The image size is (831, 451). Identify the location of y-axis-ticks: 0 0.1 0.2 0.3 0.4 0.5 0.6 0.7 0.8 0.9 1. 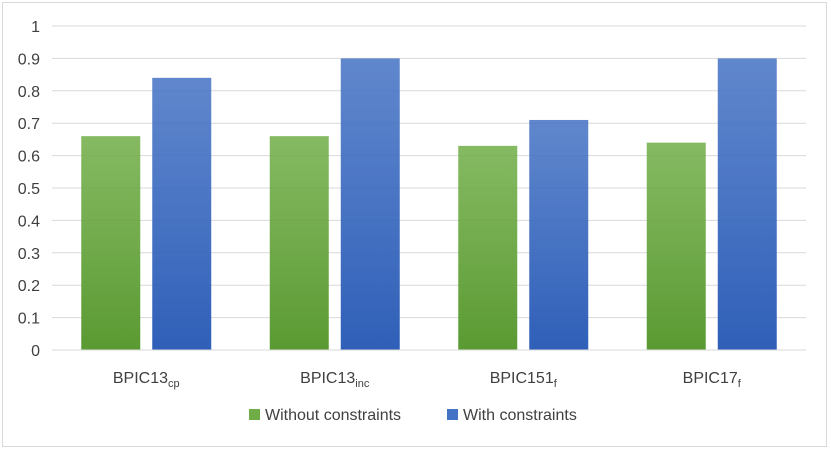
(29, 189).